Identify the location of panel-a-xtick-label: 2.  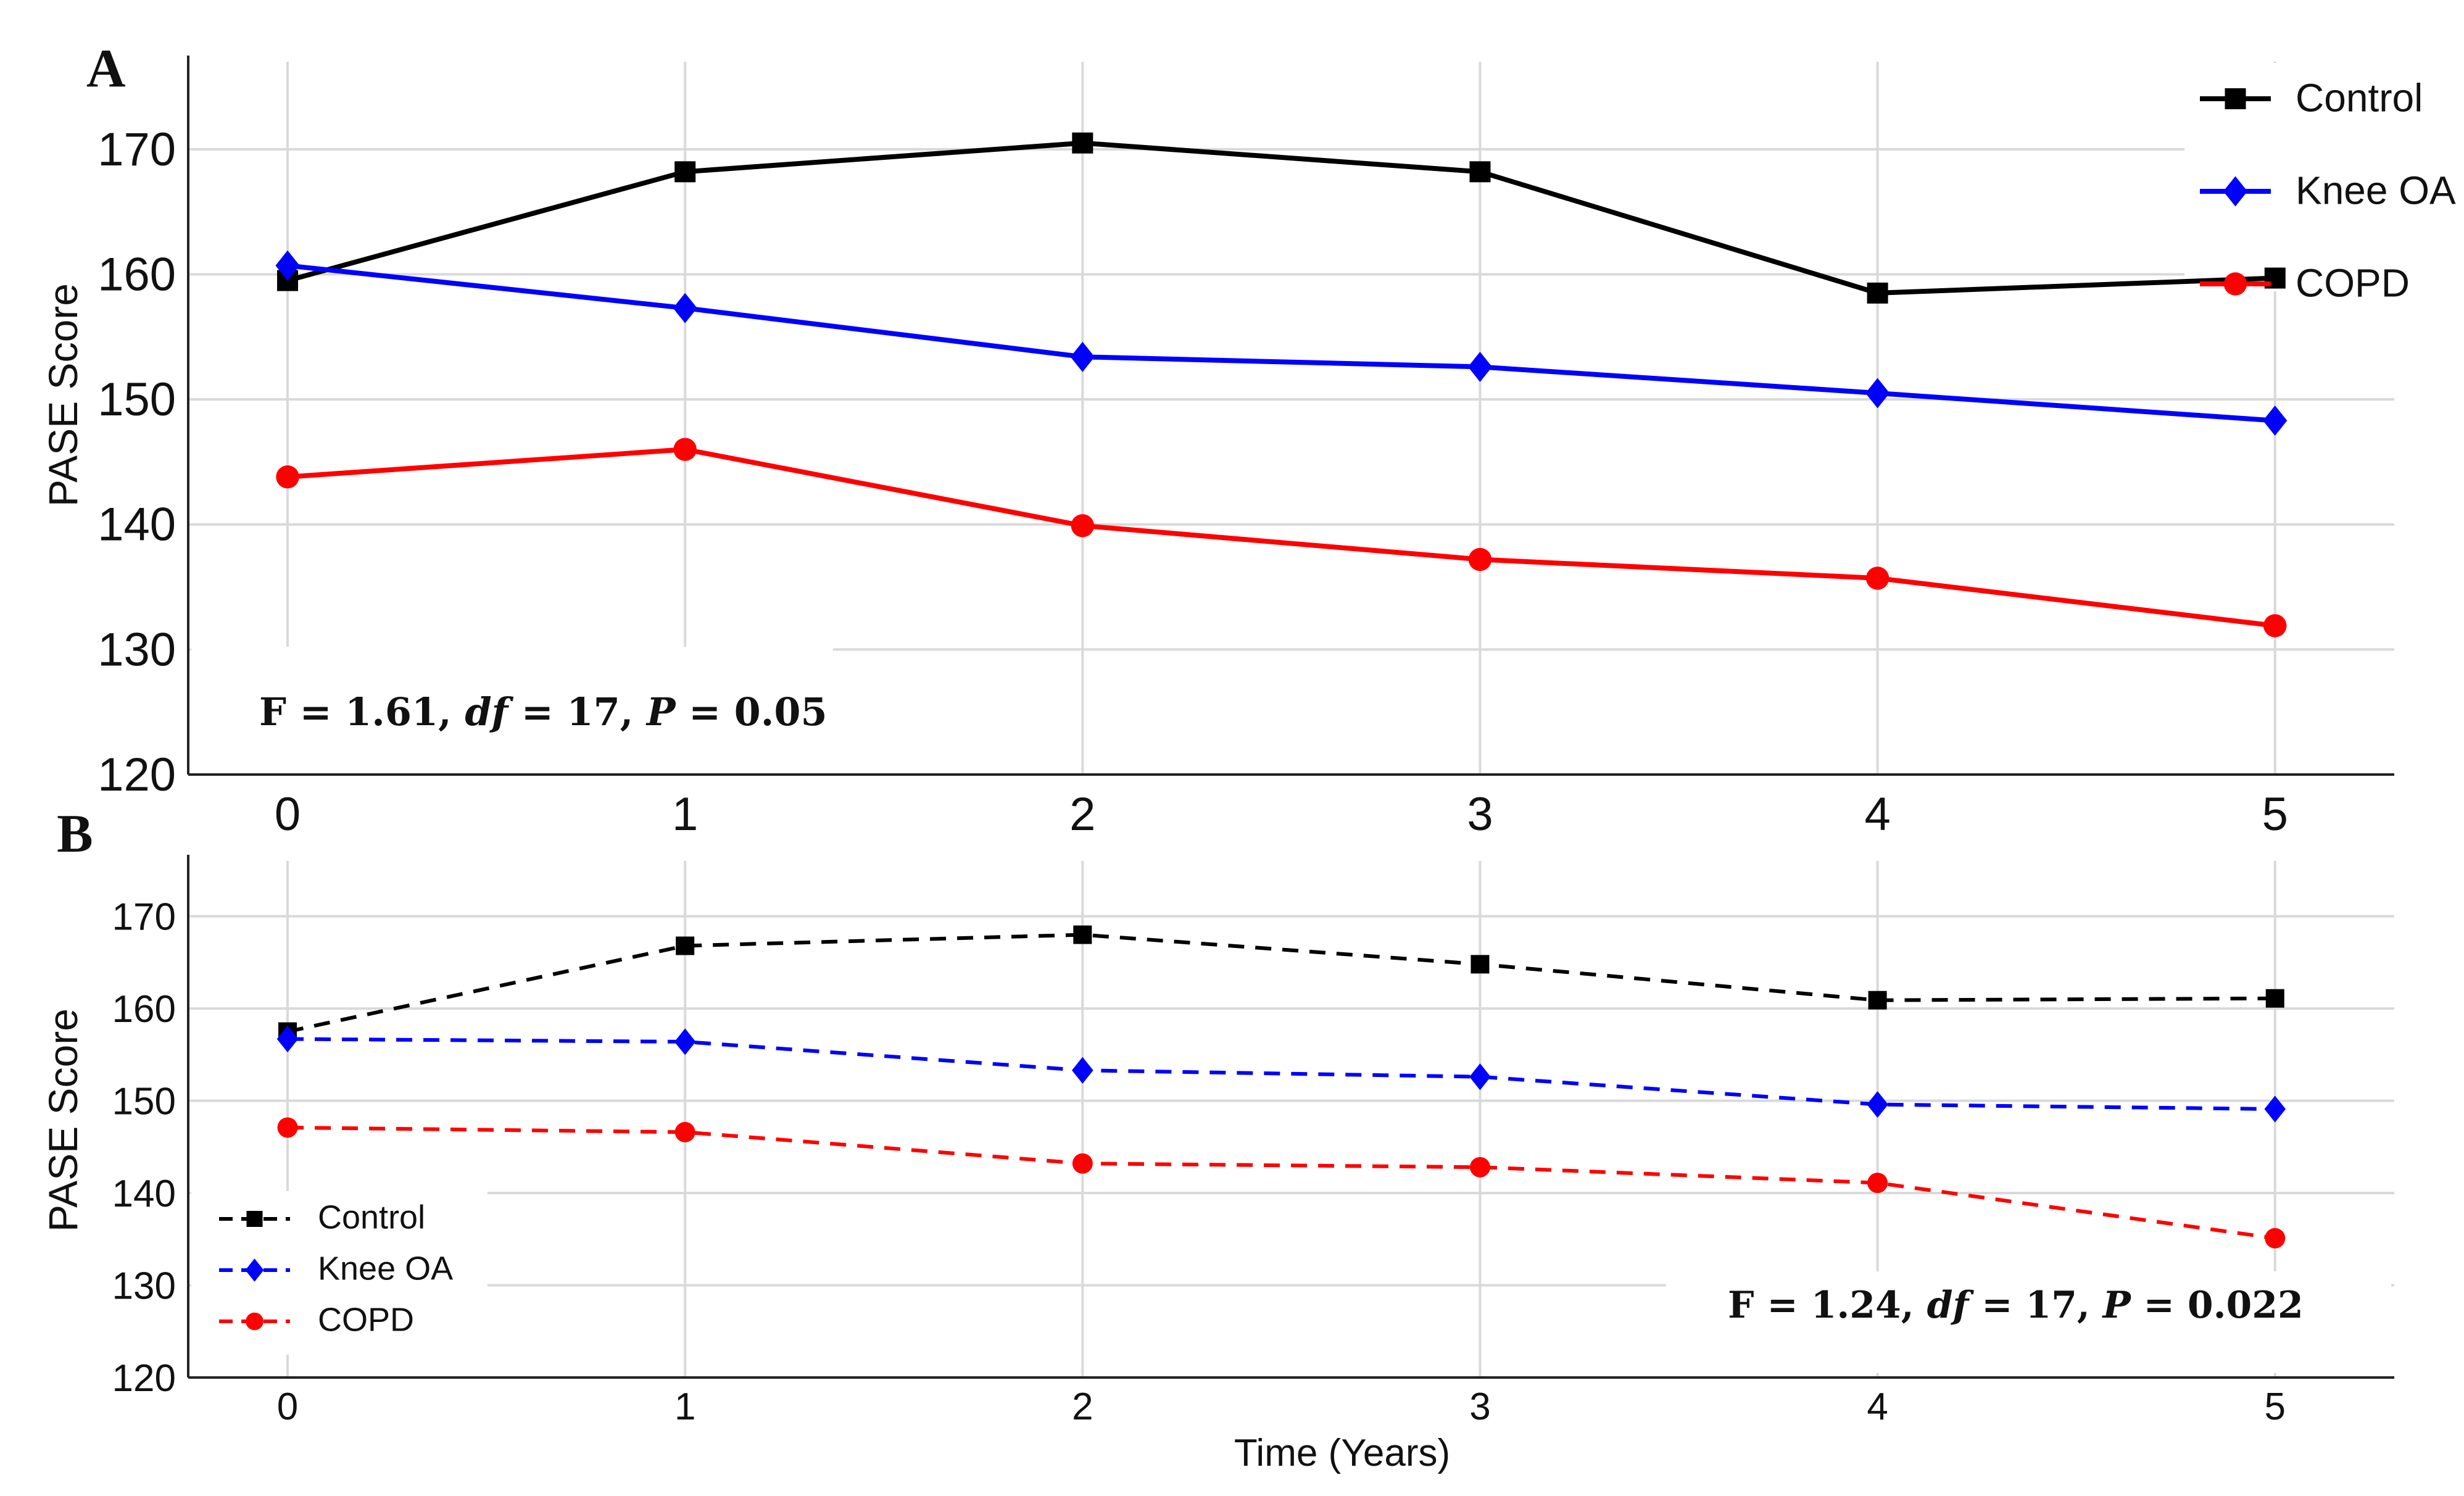
(1082, 814).